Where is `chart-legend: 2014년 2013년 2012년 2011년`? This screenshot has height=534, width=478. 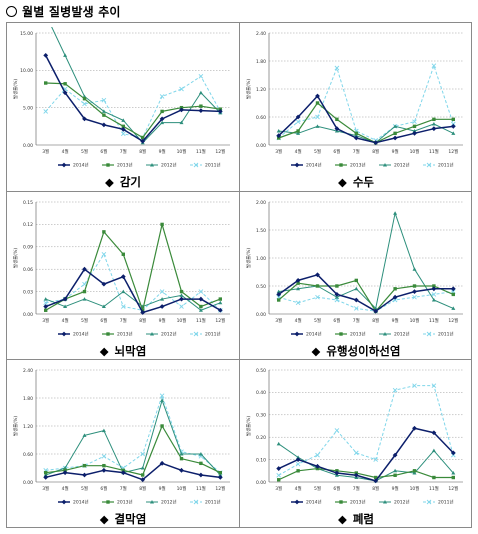
chart-legend: 2014년 2013년 2012년 2011년 is located at coordinates (372, 334).